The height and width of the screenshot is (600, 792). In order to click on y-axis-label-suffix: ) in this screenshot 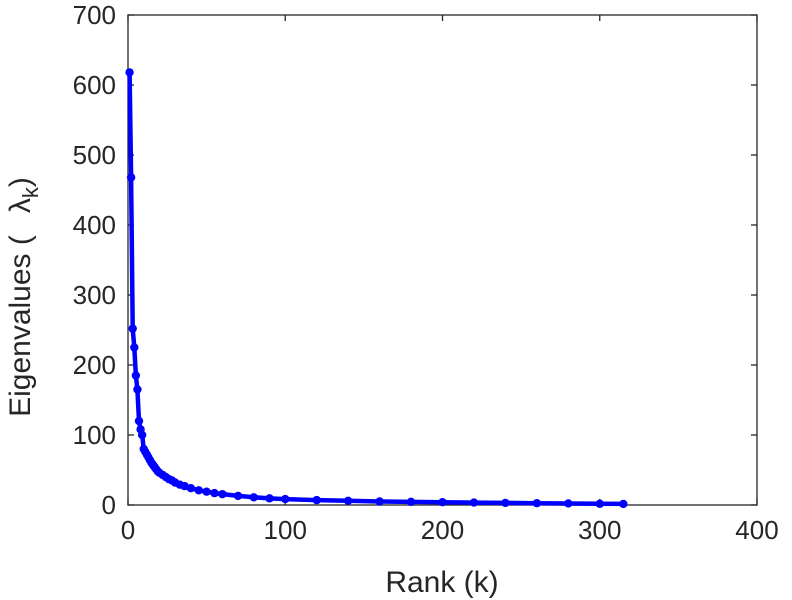, I will do `click(20, 182)`.